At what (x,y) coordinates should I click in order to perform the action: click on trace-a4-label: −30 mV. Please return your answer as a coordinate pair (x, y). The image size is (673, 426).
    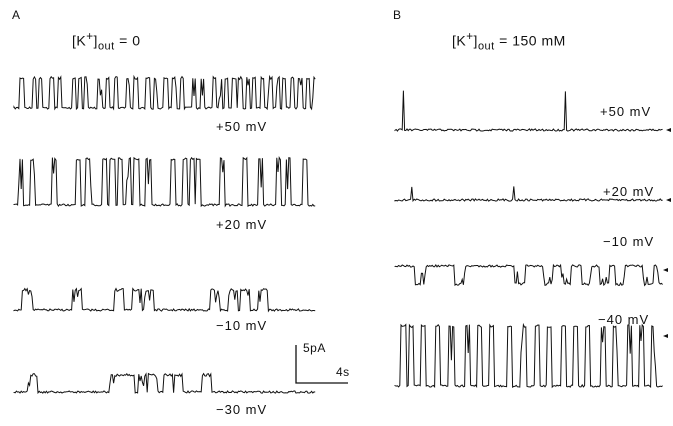
    Looking at the image, I should click on (242, 409).